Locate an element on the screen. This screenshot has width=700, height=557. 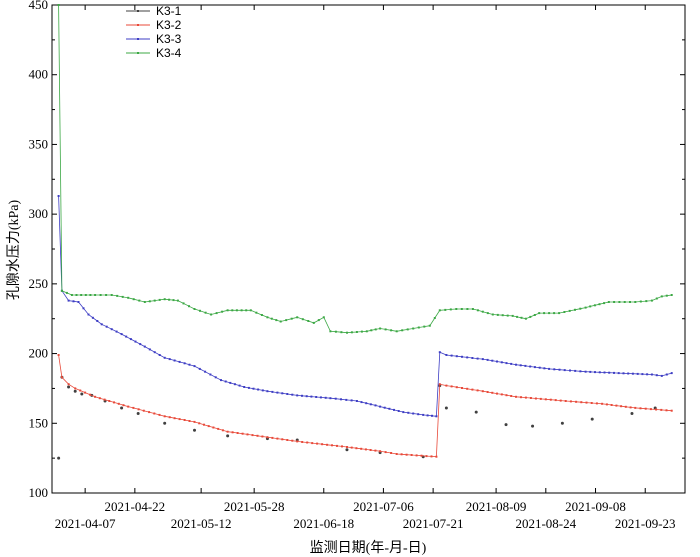
y-tick-label: 150 is located at coordinates (39, 422).